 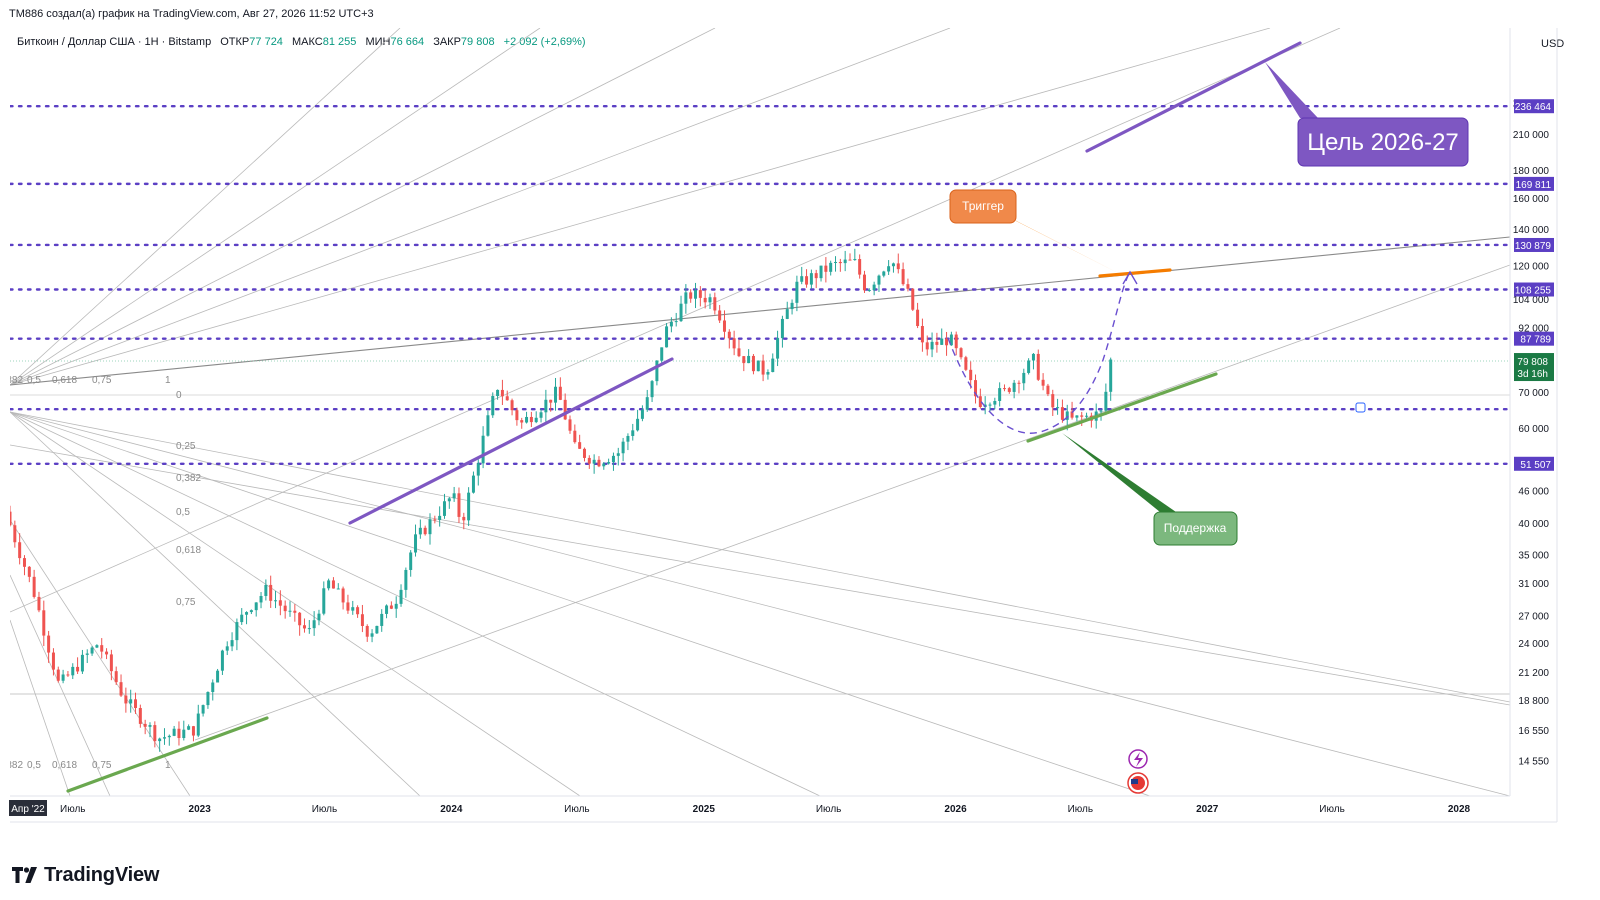 I want to click on price-tick-label: 140 000, so click(x=1531, y=230).